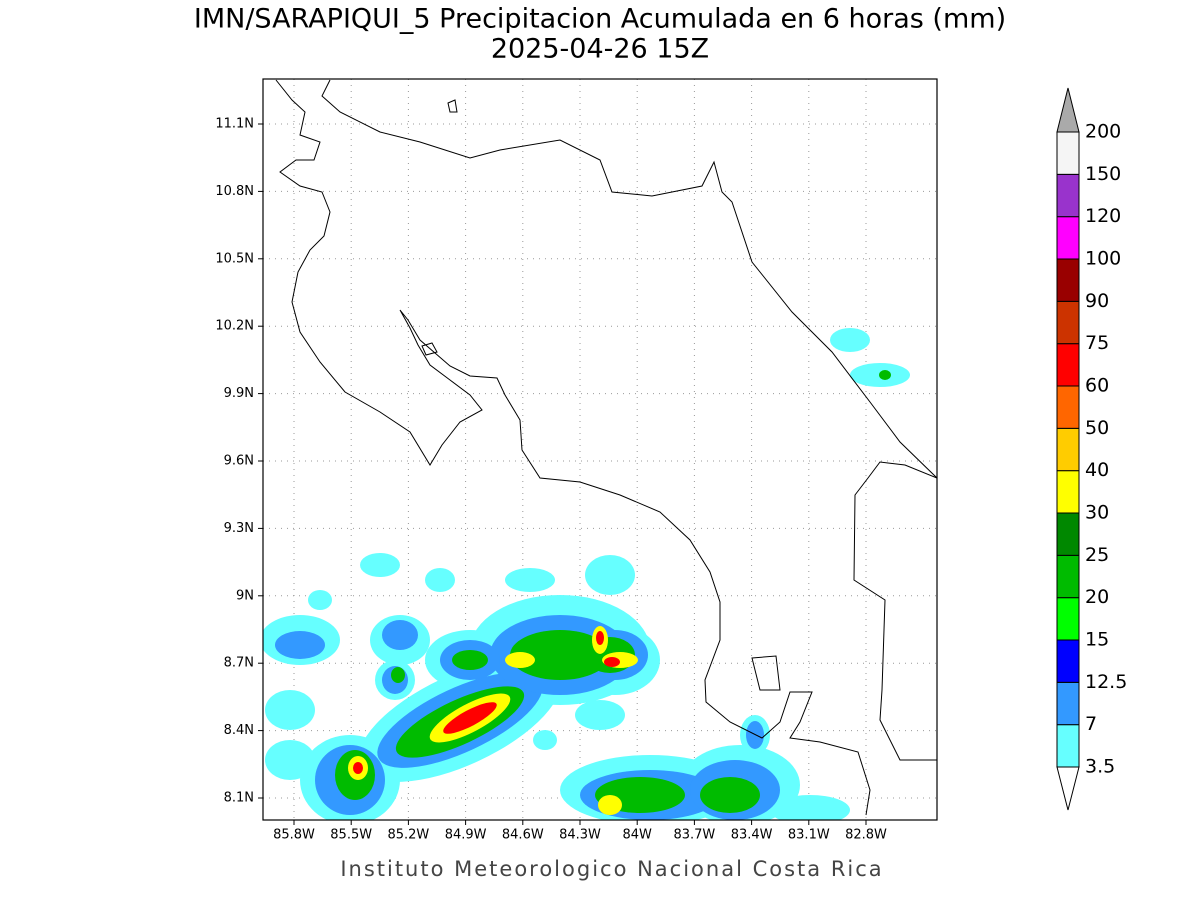 This screenshot has height=900, width=1200. I want to click on lat-label: 9.9N, so click(239, 393).